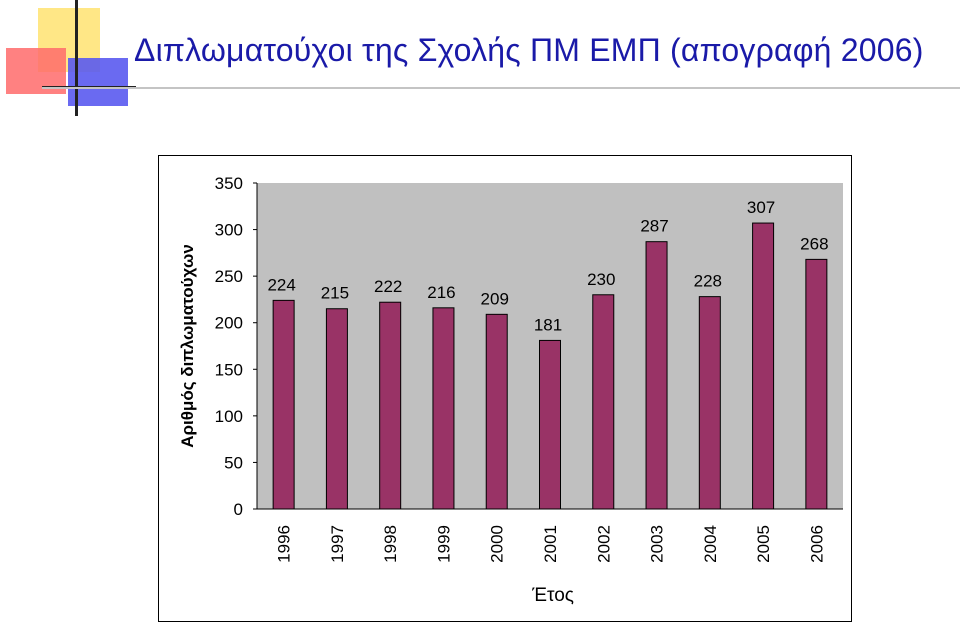 The height and width of the screenshot is (623, 960). Describe the element at coordinates (709, 403) in the screenshot. I see `bar-2004` at that location.